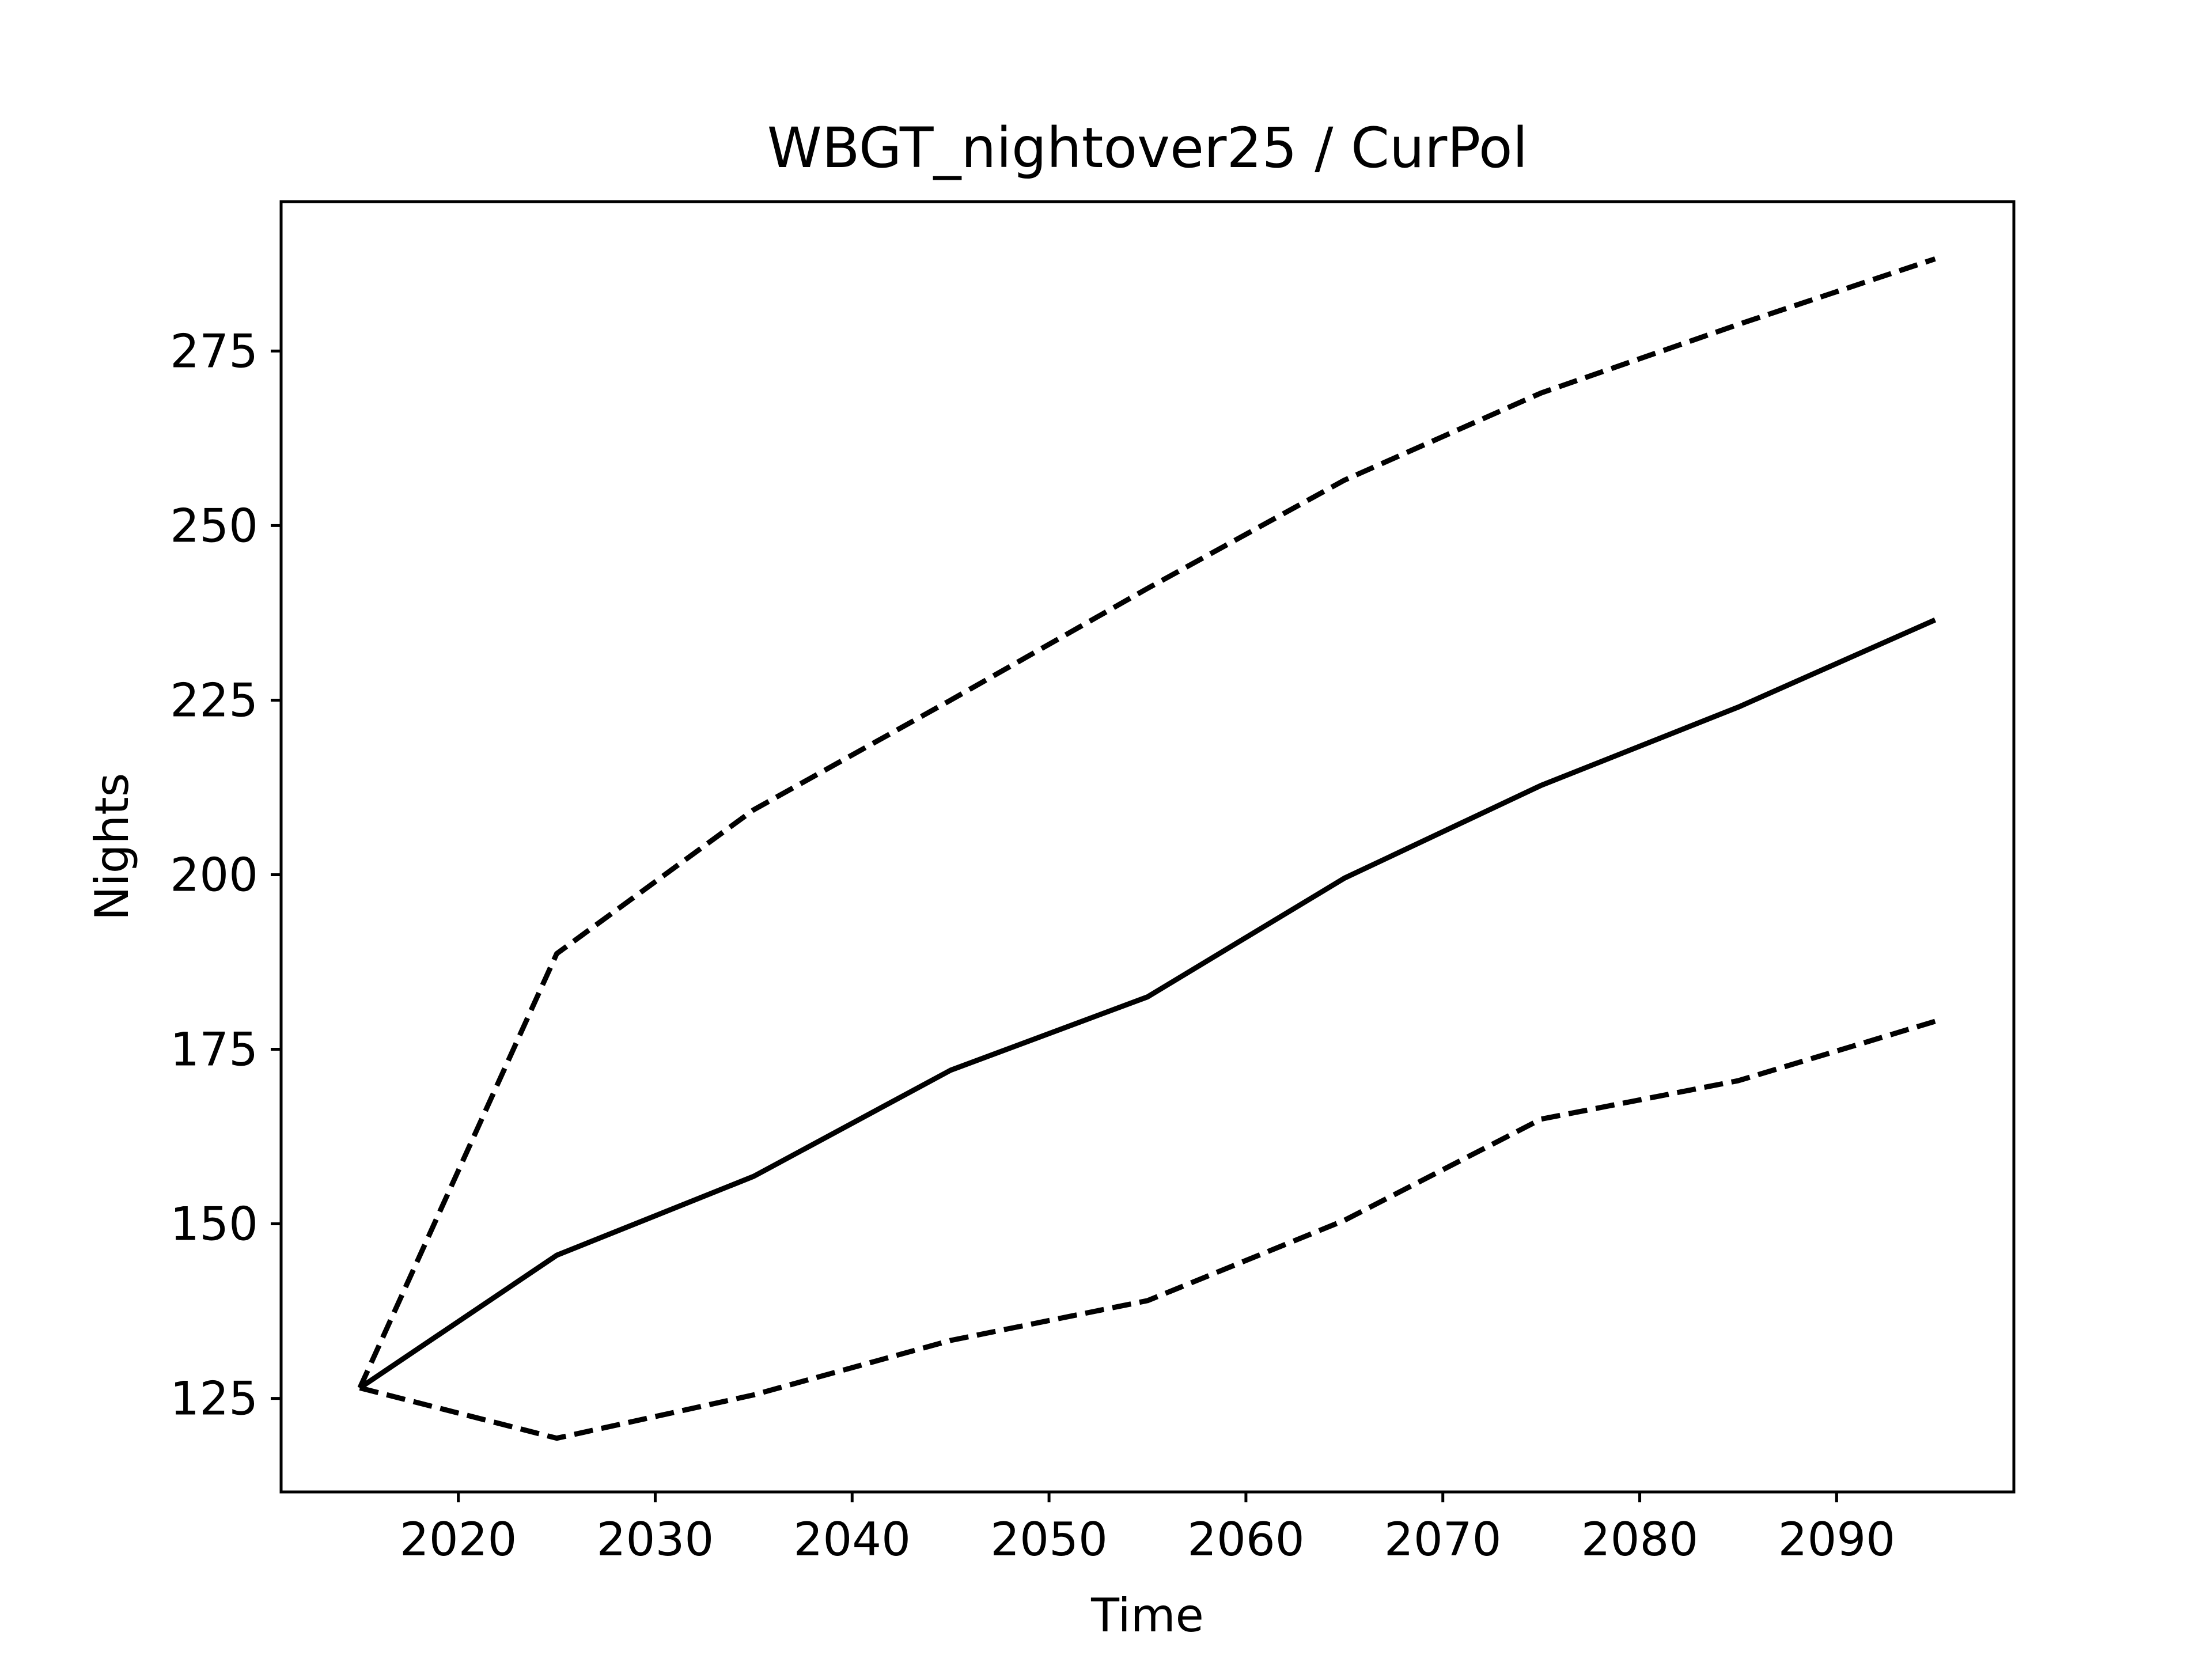 Image resolution: width=2212 pixels, height=1659 pixels. What do you see at coordinates (214, 700) in the screenshot?
I see `y-tick-label: 225` at bounding box center [214, 700].